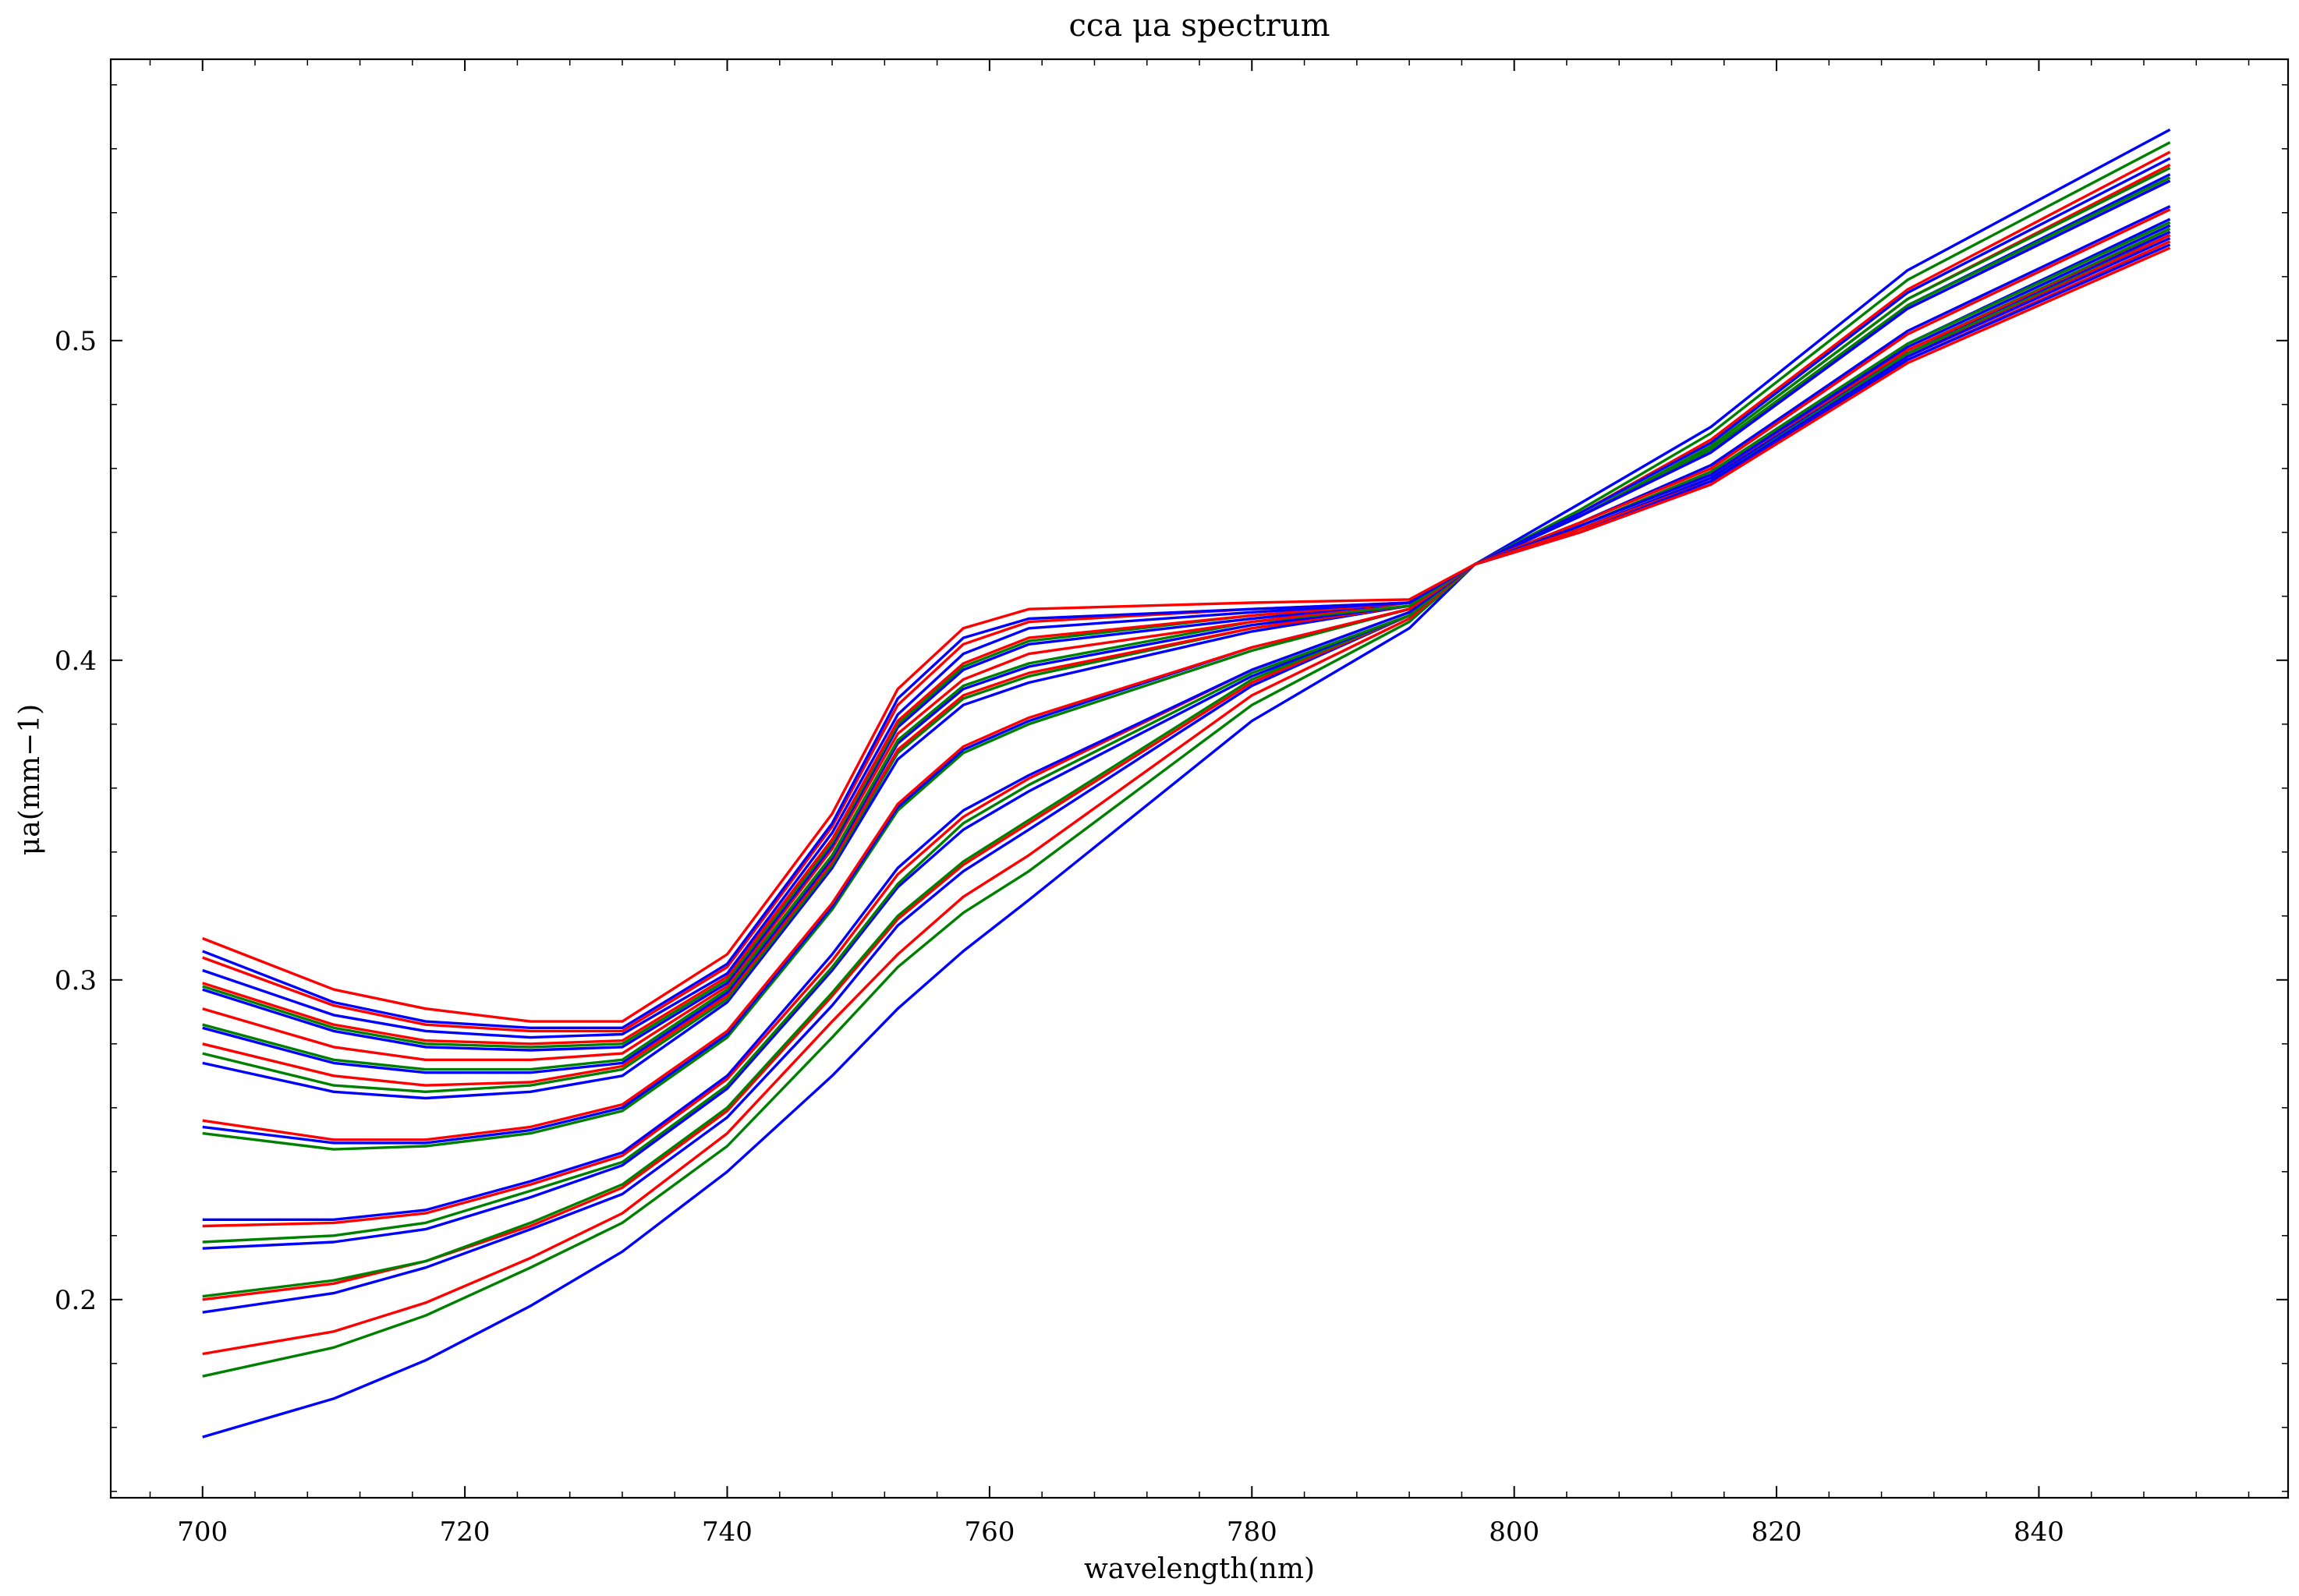 This screenshot has height=1596, width=2299. What do you see at coordinates (202, 1532) in the screenshot?
I see `x-tick-label: 700` at bounding box center [202, 1532].